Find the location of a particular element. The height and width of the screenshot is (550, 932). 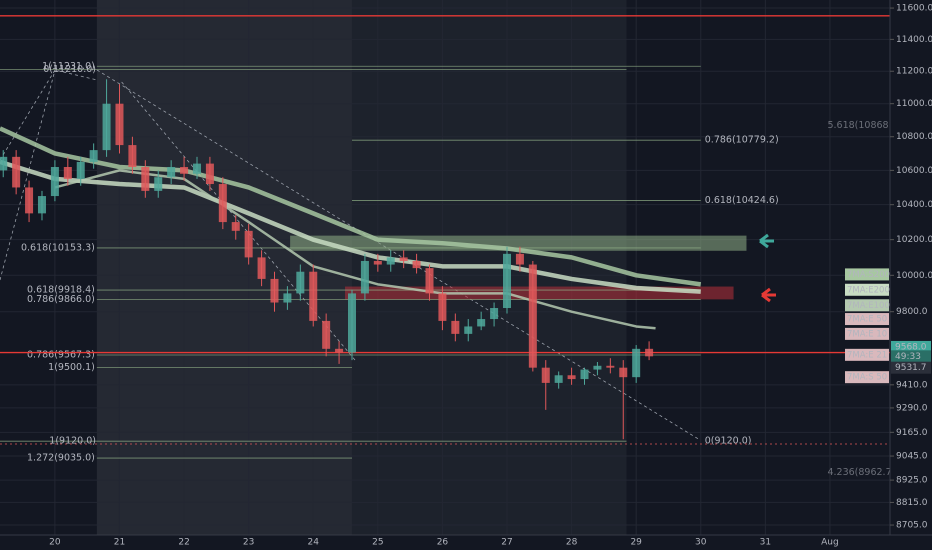

x-tick-label: 26 is located at coordinates (443, 543).